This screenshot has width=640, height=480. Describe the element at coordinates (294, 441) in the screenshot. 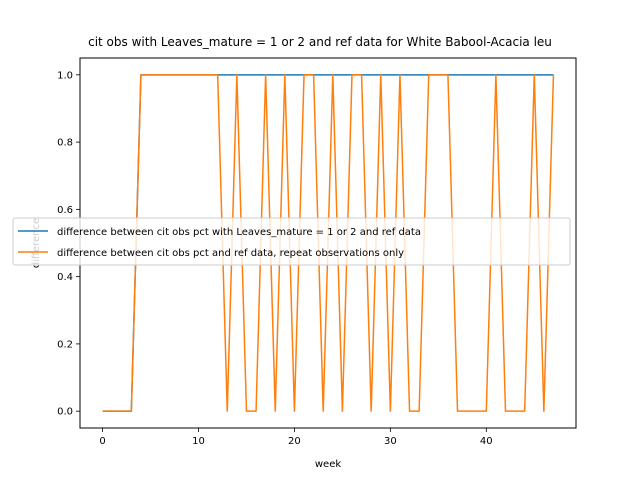

I see `x-tick-label: 20` at that location.